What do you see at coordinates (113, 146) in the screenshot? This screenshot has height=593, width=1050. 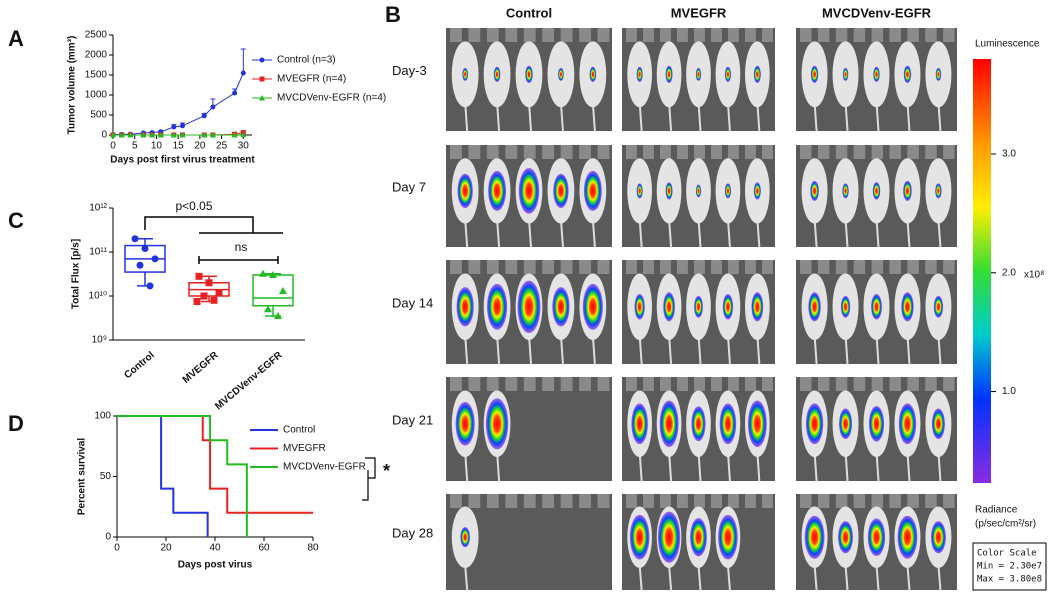 I see `x-tick-label: 0` at bounding box center [113, 146].